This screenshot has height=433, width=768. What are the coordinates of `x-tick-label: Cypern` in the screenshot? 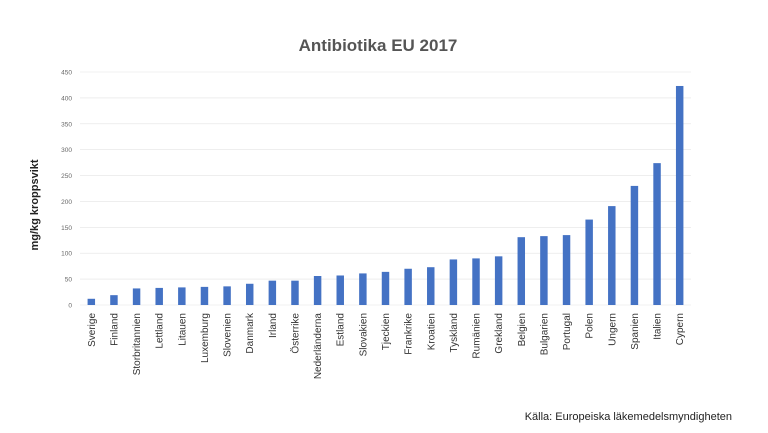 It's located at (680, 329).